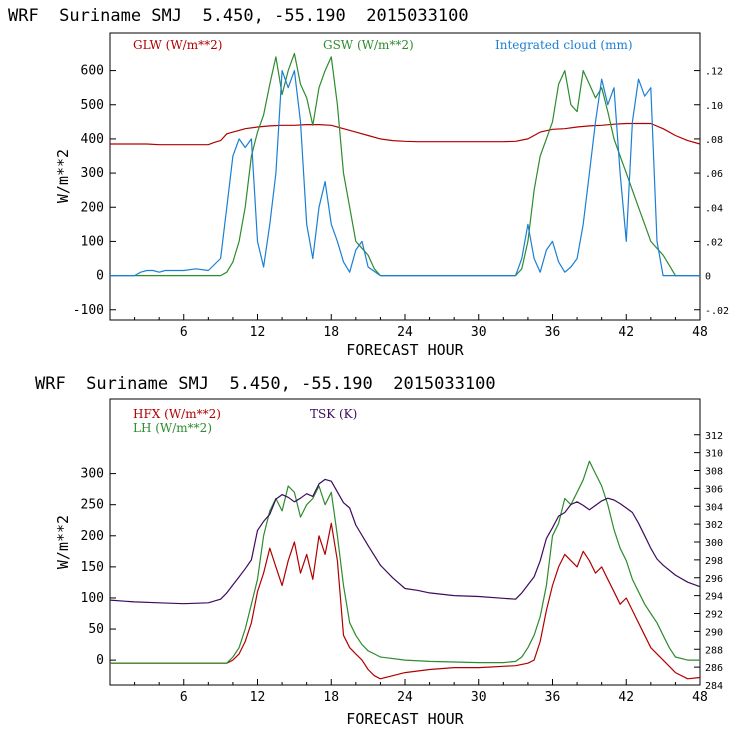 The width and height of the screenshot is (740, 740). What do you see at coordinates (100, 660) in the screenshot?
I see `bottom-y-tick-label: 0` at bounding box center [100, 660].